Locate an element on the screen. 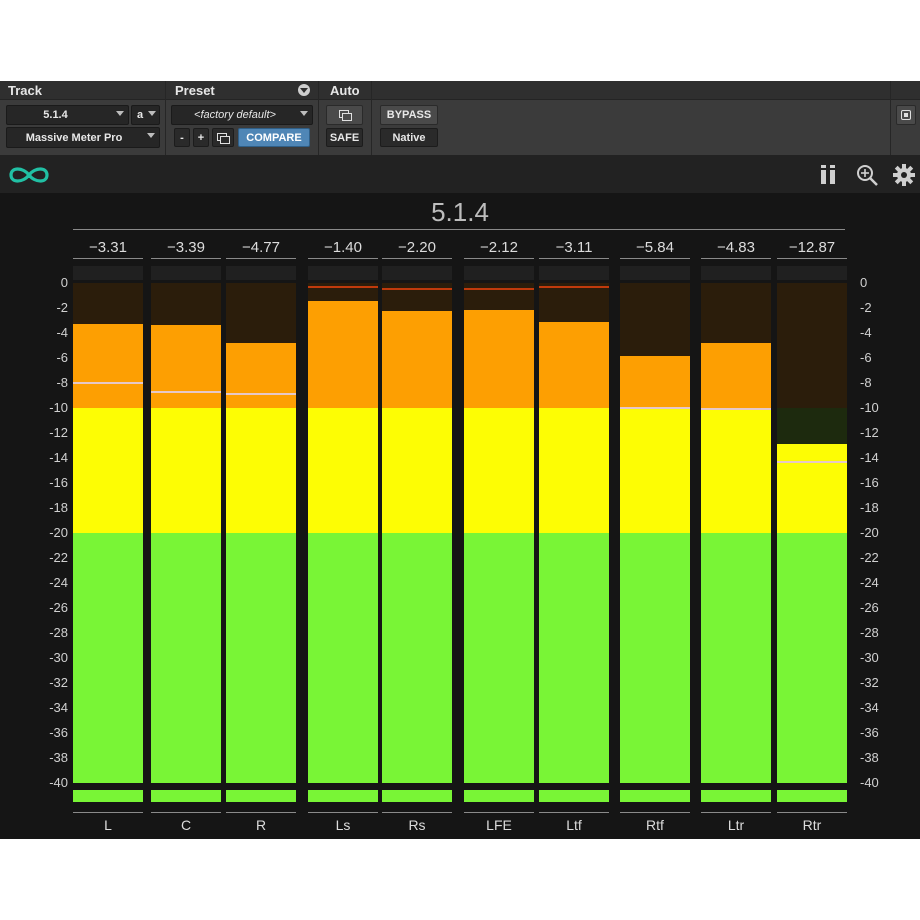 The image size is (920, 920). channel-label-rtf: Rtf is located at coordinates (655, 825).